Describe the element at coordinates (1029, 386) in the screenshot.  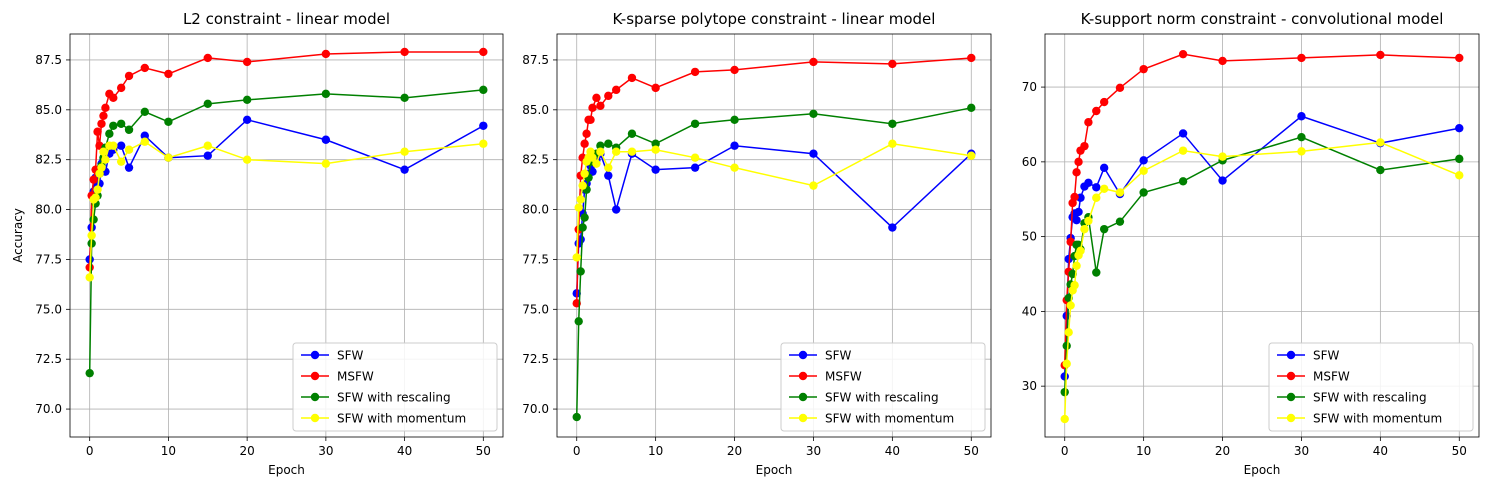
I see `y-tick-label: 30` at that location.